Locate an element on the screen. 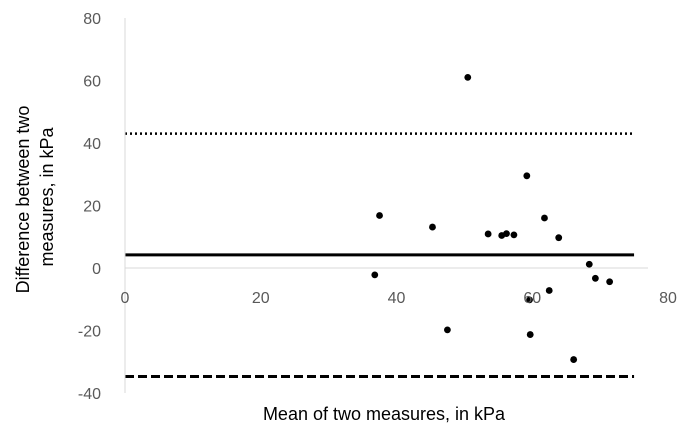 This screenshot has height=429, width=696. x-axis-title: Mean of two measures, in kPa is located at coordinates (384, 414).